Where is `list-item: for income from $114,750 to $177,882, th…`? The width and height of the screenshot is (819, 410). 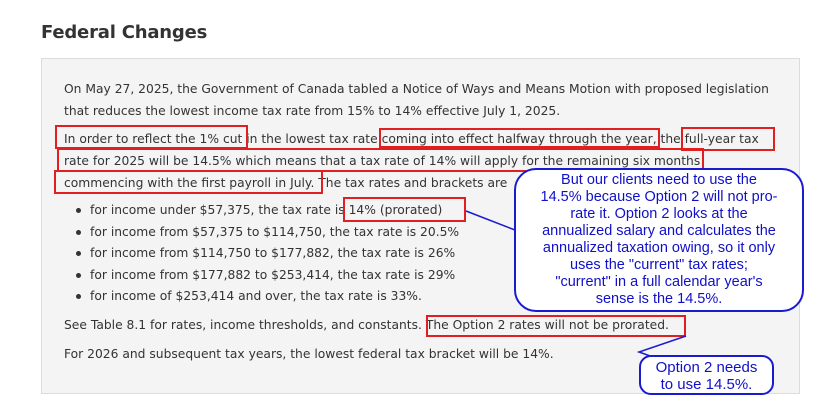 list-item: for income from $114,750 to $177,882, th… is located at coordinates (266, 254).